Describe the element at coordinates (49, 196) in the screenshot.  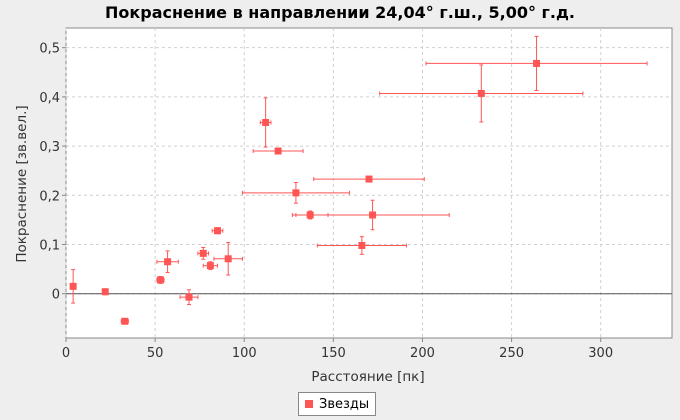
I see `y-tick-label: 0,2` at that location.